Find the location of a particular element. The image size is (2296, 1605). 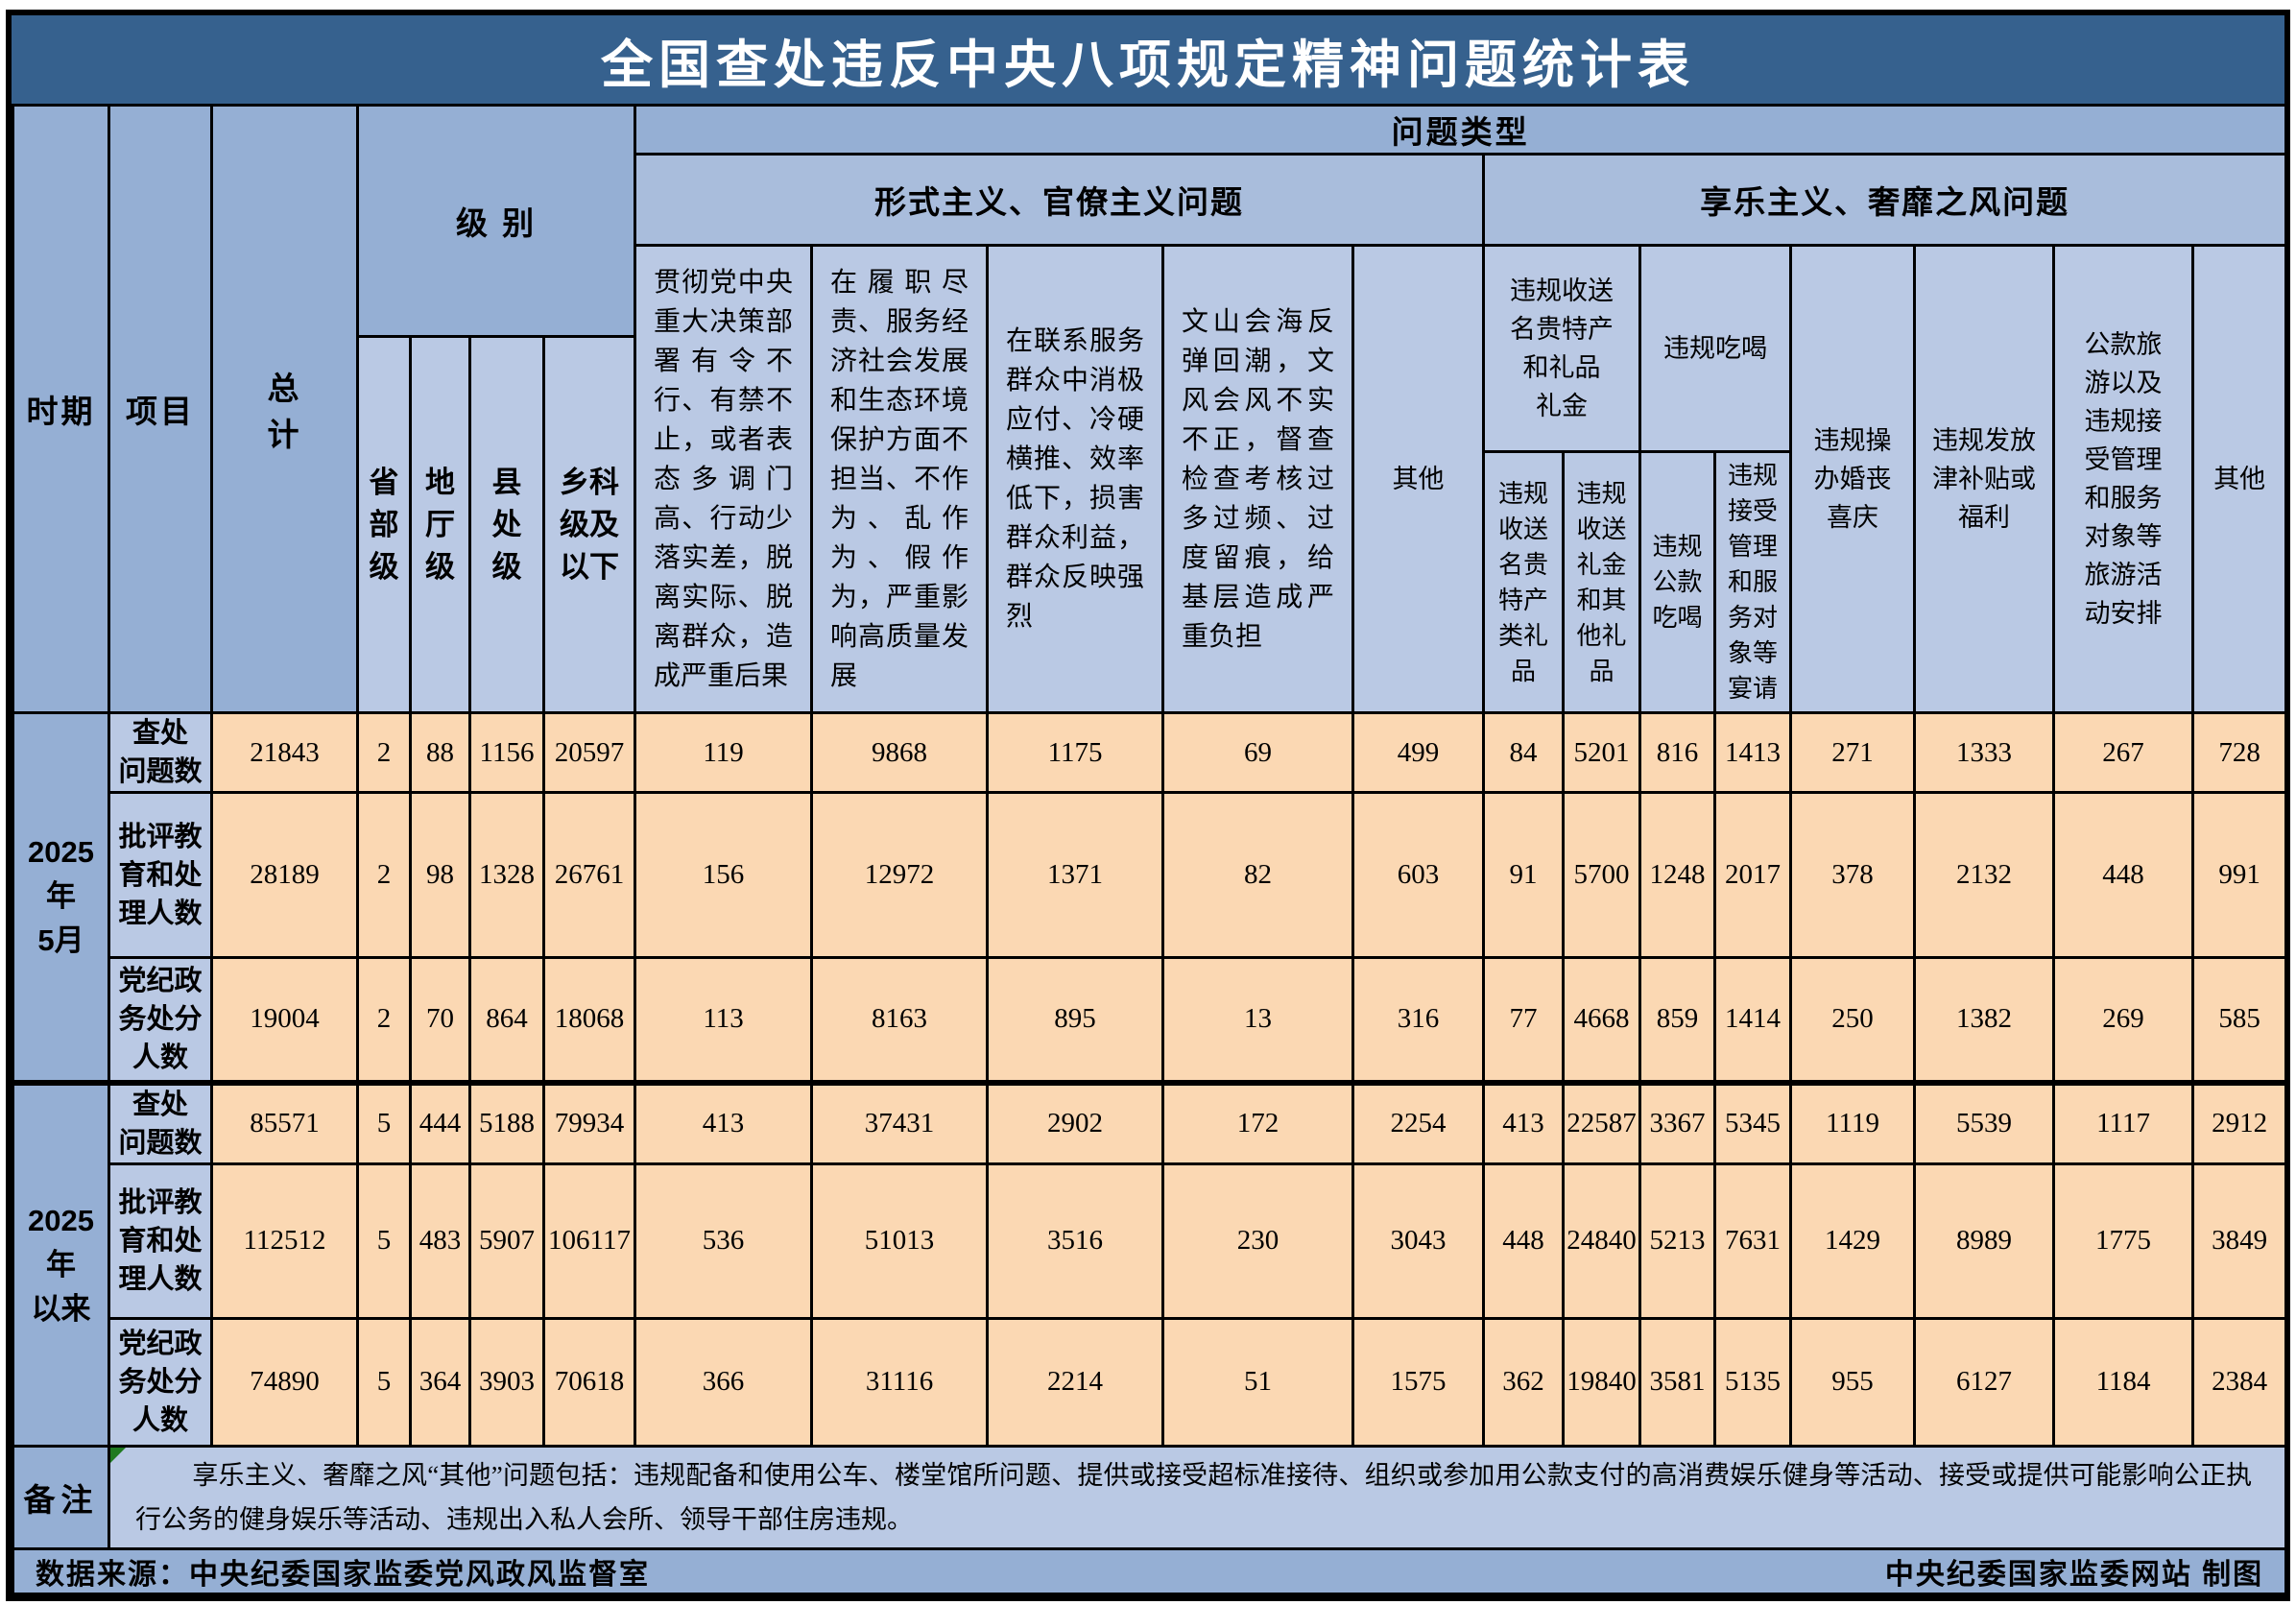

header-hedonism-group: 享乐主义、奢靡之风问题 is located at coordinates (1885, 200).